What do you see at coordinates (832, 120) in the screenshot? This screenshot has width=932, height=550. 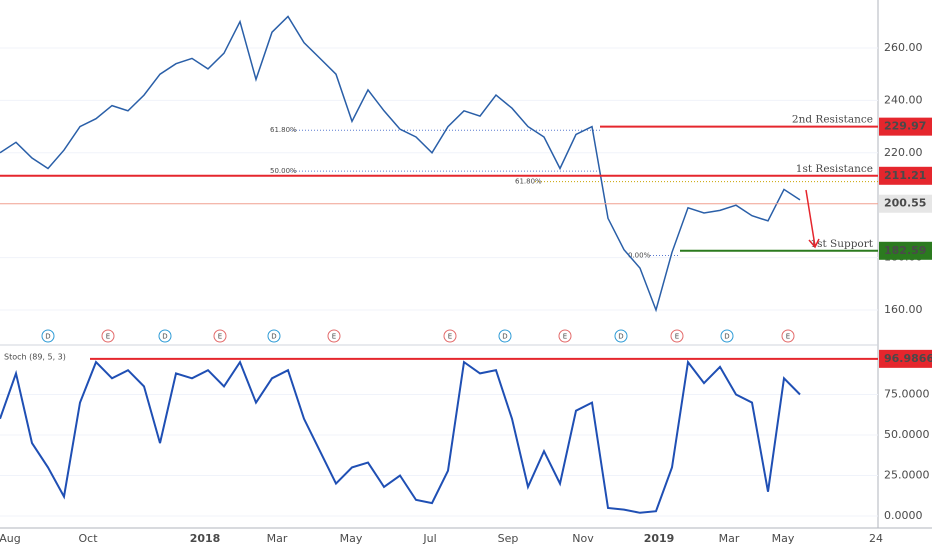 I see `level-name: 2nd Resistance` at bounding box center [832, 120].